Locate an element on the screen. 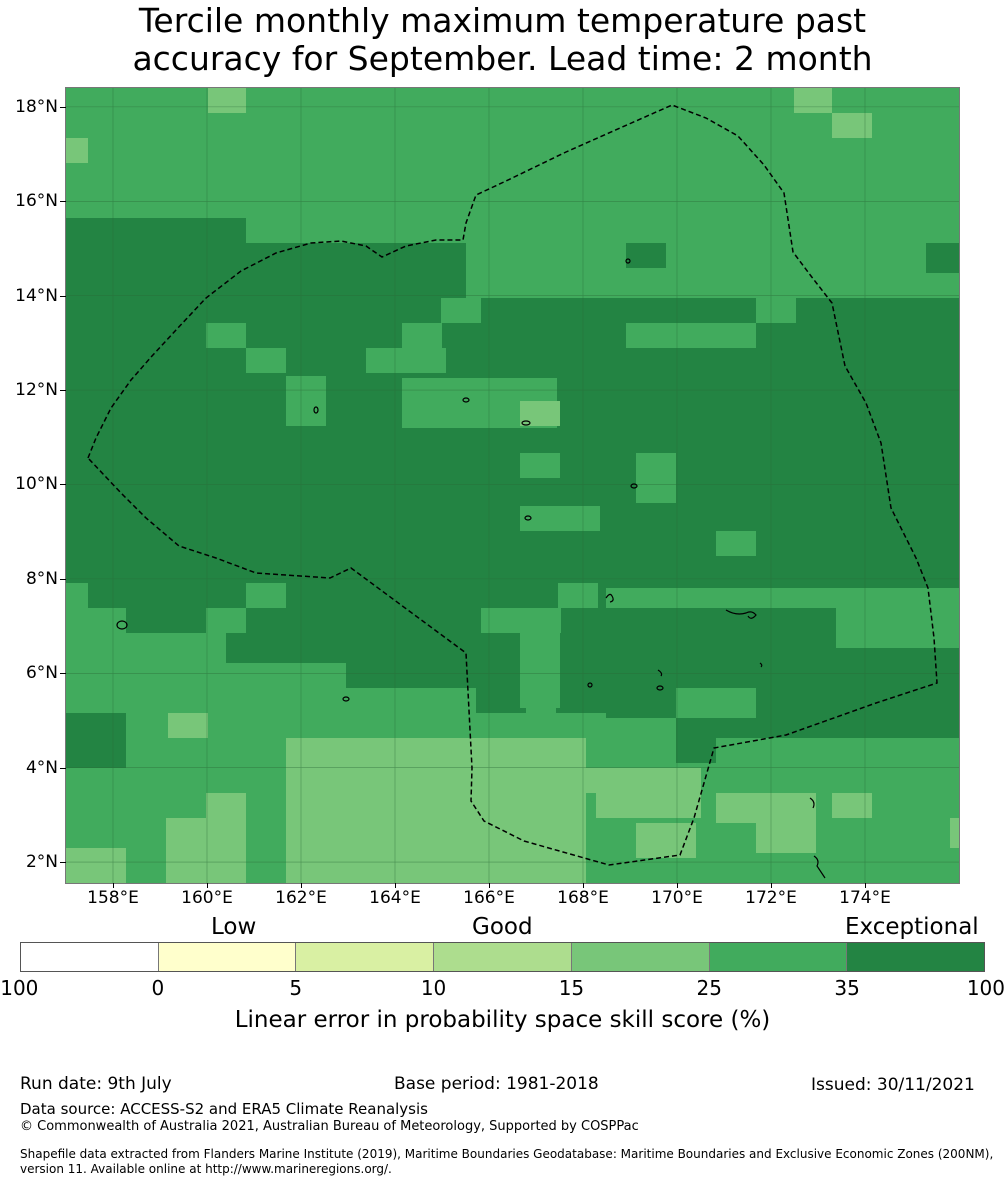  latitude-tick-label: 16°N is located at coordinates (36, 201).